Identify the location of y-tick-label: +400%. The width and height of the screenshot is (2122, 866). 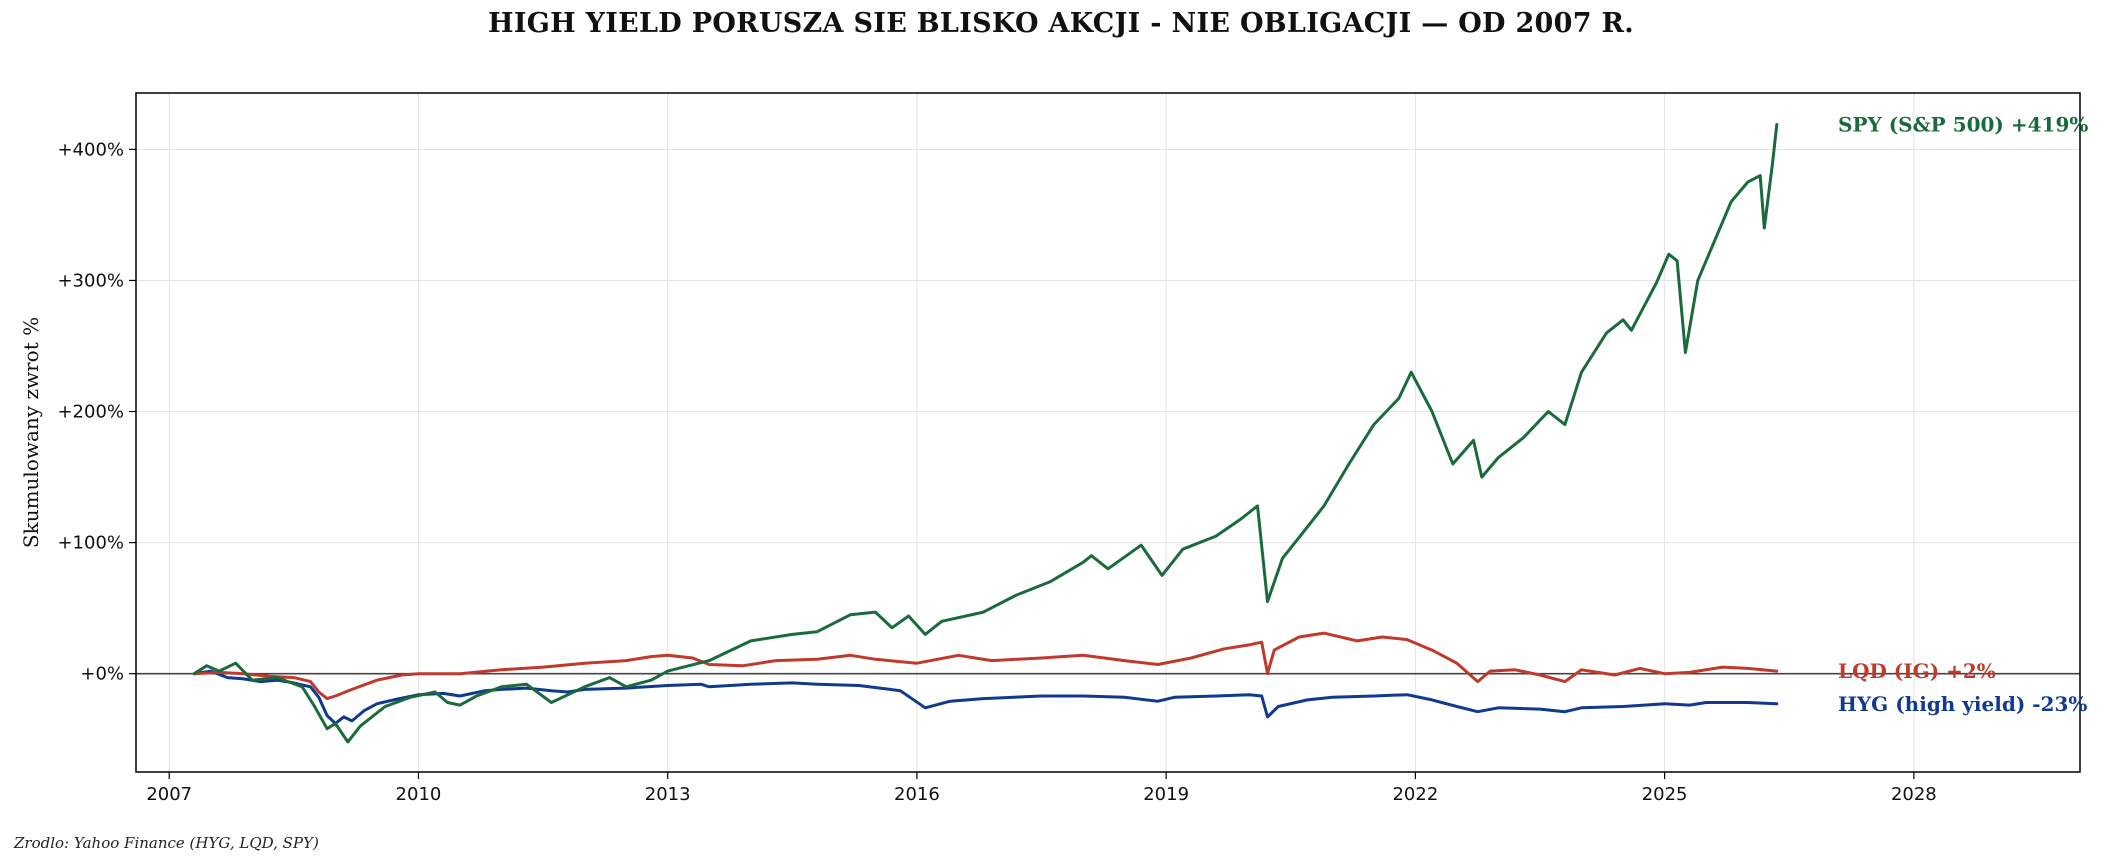
(90, 149).